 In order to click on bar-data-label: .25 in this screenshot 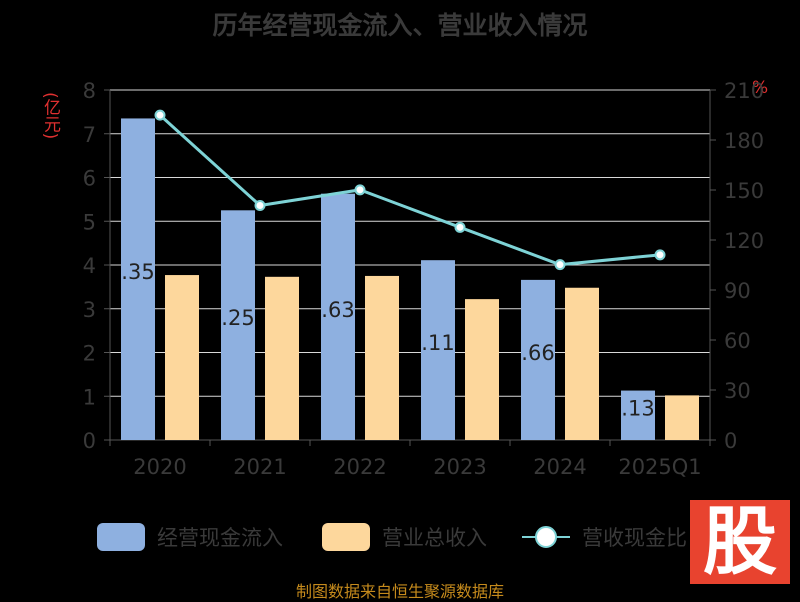, I will do `click(237, 318)`.